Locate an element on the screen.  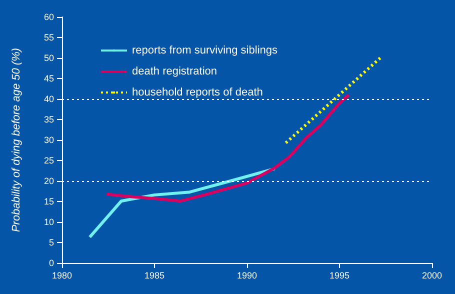
y-tick-label: 30 is located at coordinates (49, 140).